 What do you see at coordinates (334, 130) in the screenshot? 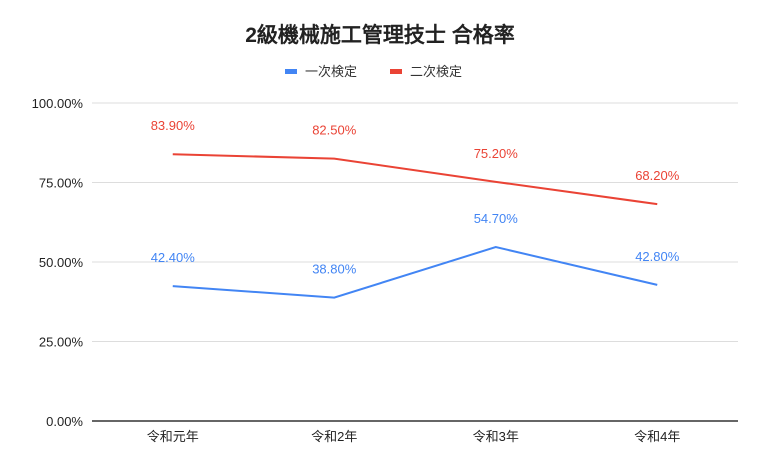
I see `data-label: 82.50%` at bounding box center [334, 130].